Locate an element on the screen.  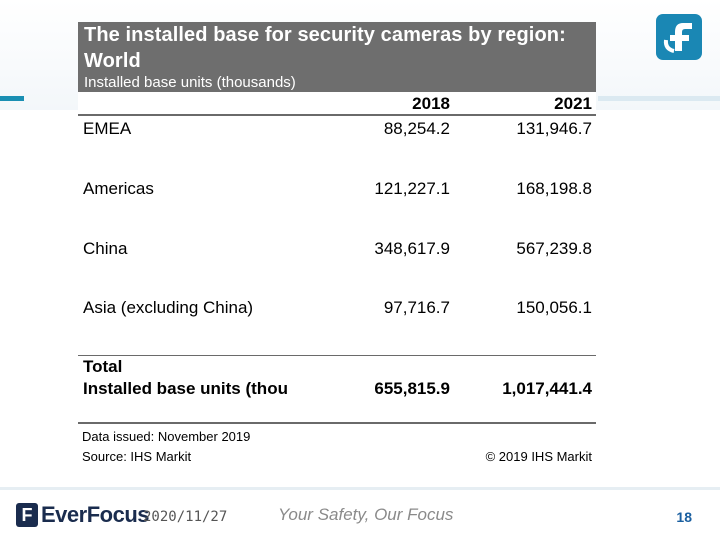
row-label: EMEA is located at coordinates (107, 128).